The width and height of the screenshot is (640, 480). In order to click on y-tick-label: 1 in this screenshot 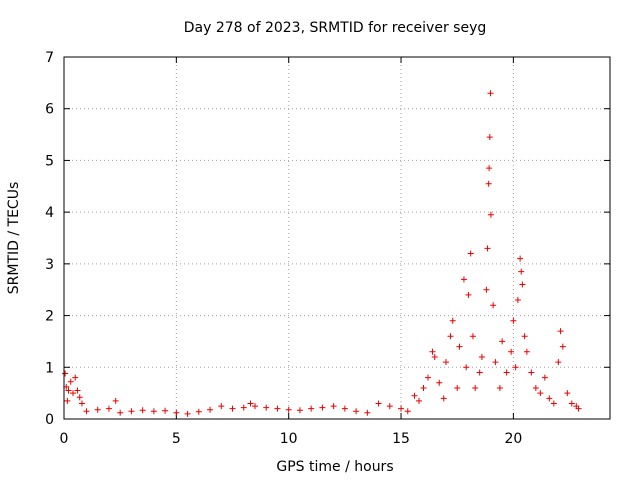, I will do `click(49, 368)`.